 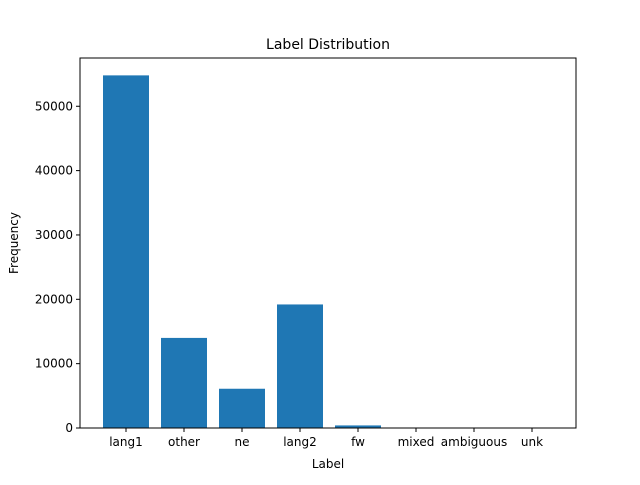 I want to click on y-tick-label: 30000, so click(x=54, y=235).